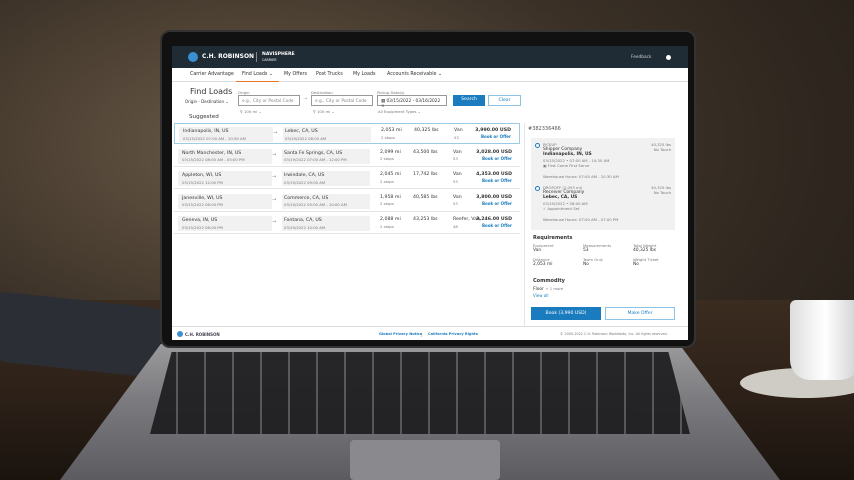  I want to click on pickup-date-input: ▦ 03/15/2022 - 03/16/2022 ×, so click(412, 102).